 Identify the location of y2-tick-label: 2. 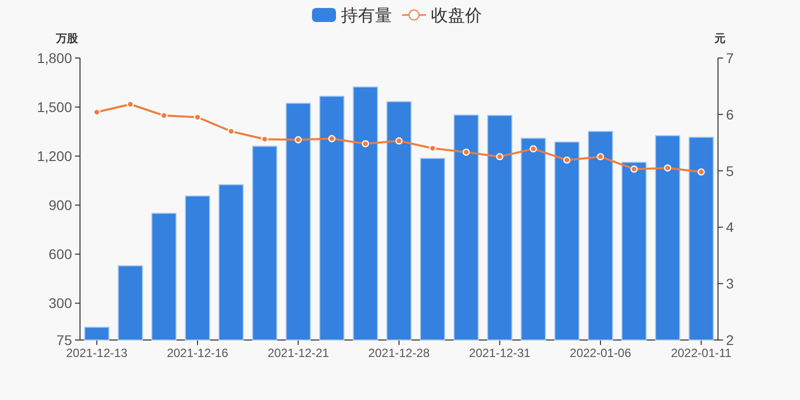
(730, 340).